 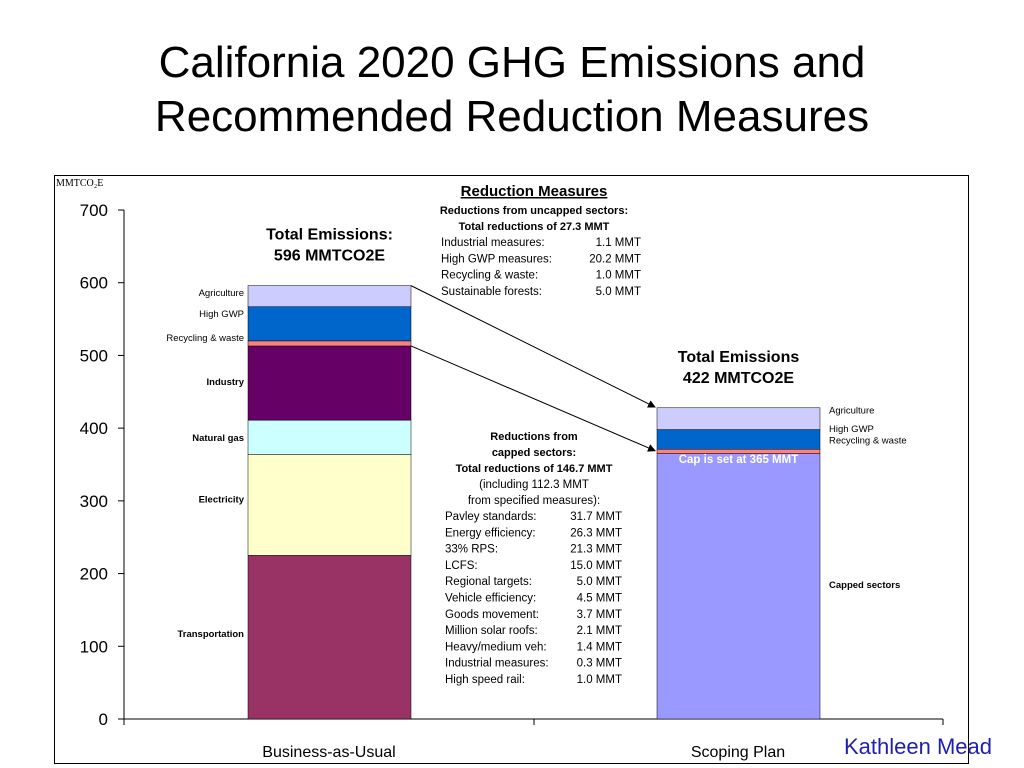 I want to click on y-tick-label: 100, so click(x=94, y=646).